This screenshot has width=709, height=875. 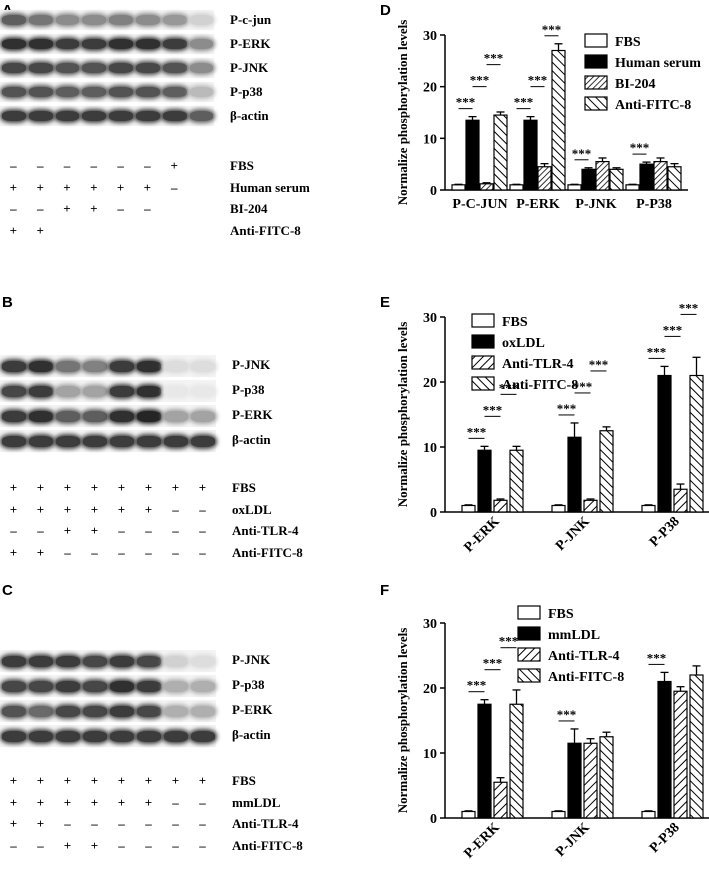 What do you see at coordinates (251, 364) in the screenshot?
I see `blot-band-label: P-JNK` at bounding box center [251, 364].